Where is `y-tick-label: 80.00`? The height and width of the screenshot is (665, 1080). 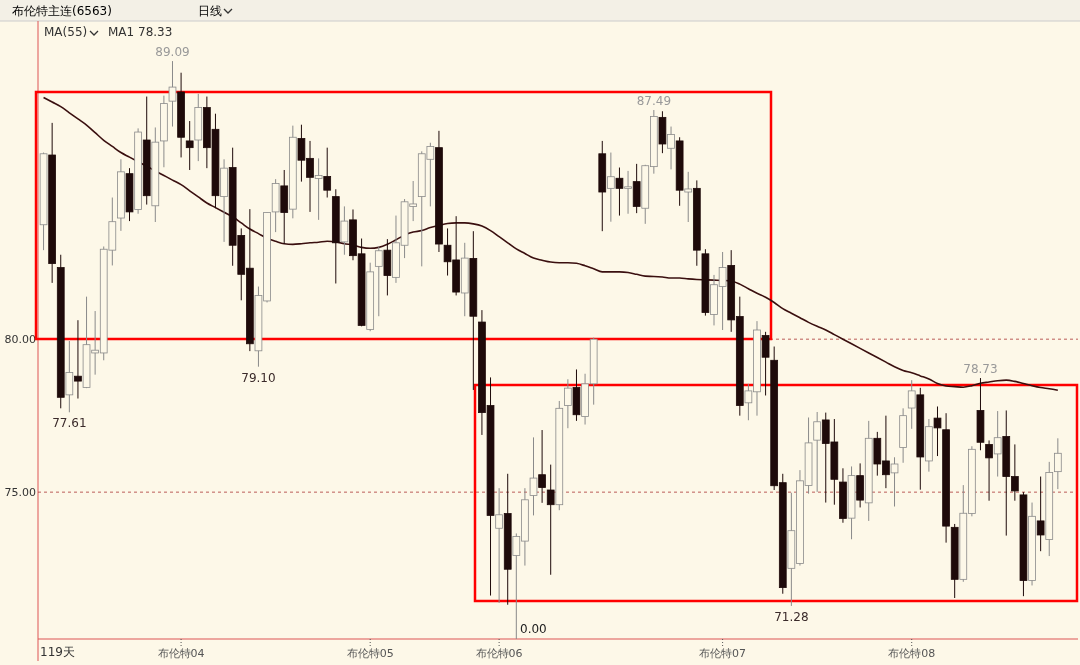 y-tick-label: 80.00 is located at coordinates (20, 340).